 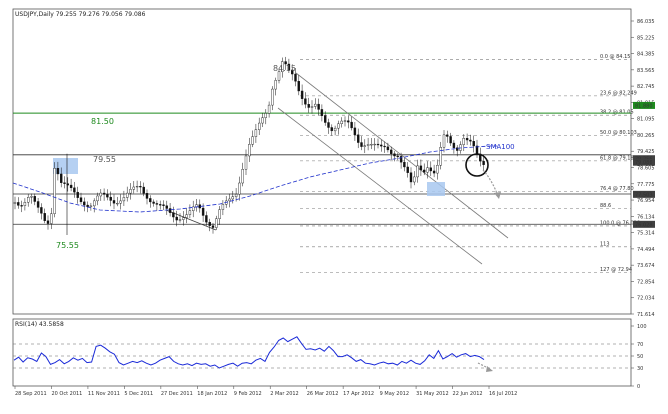 What do you see at coordinates (80, 14) in the screenshot?
I see `main-chart-title: USDJPY,Daily 79.255 79.276 79.056 79.086` at bounding box center [80, 14].